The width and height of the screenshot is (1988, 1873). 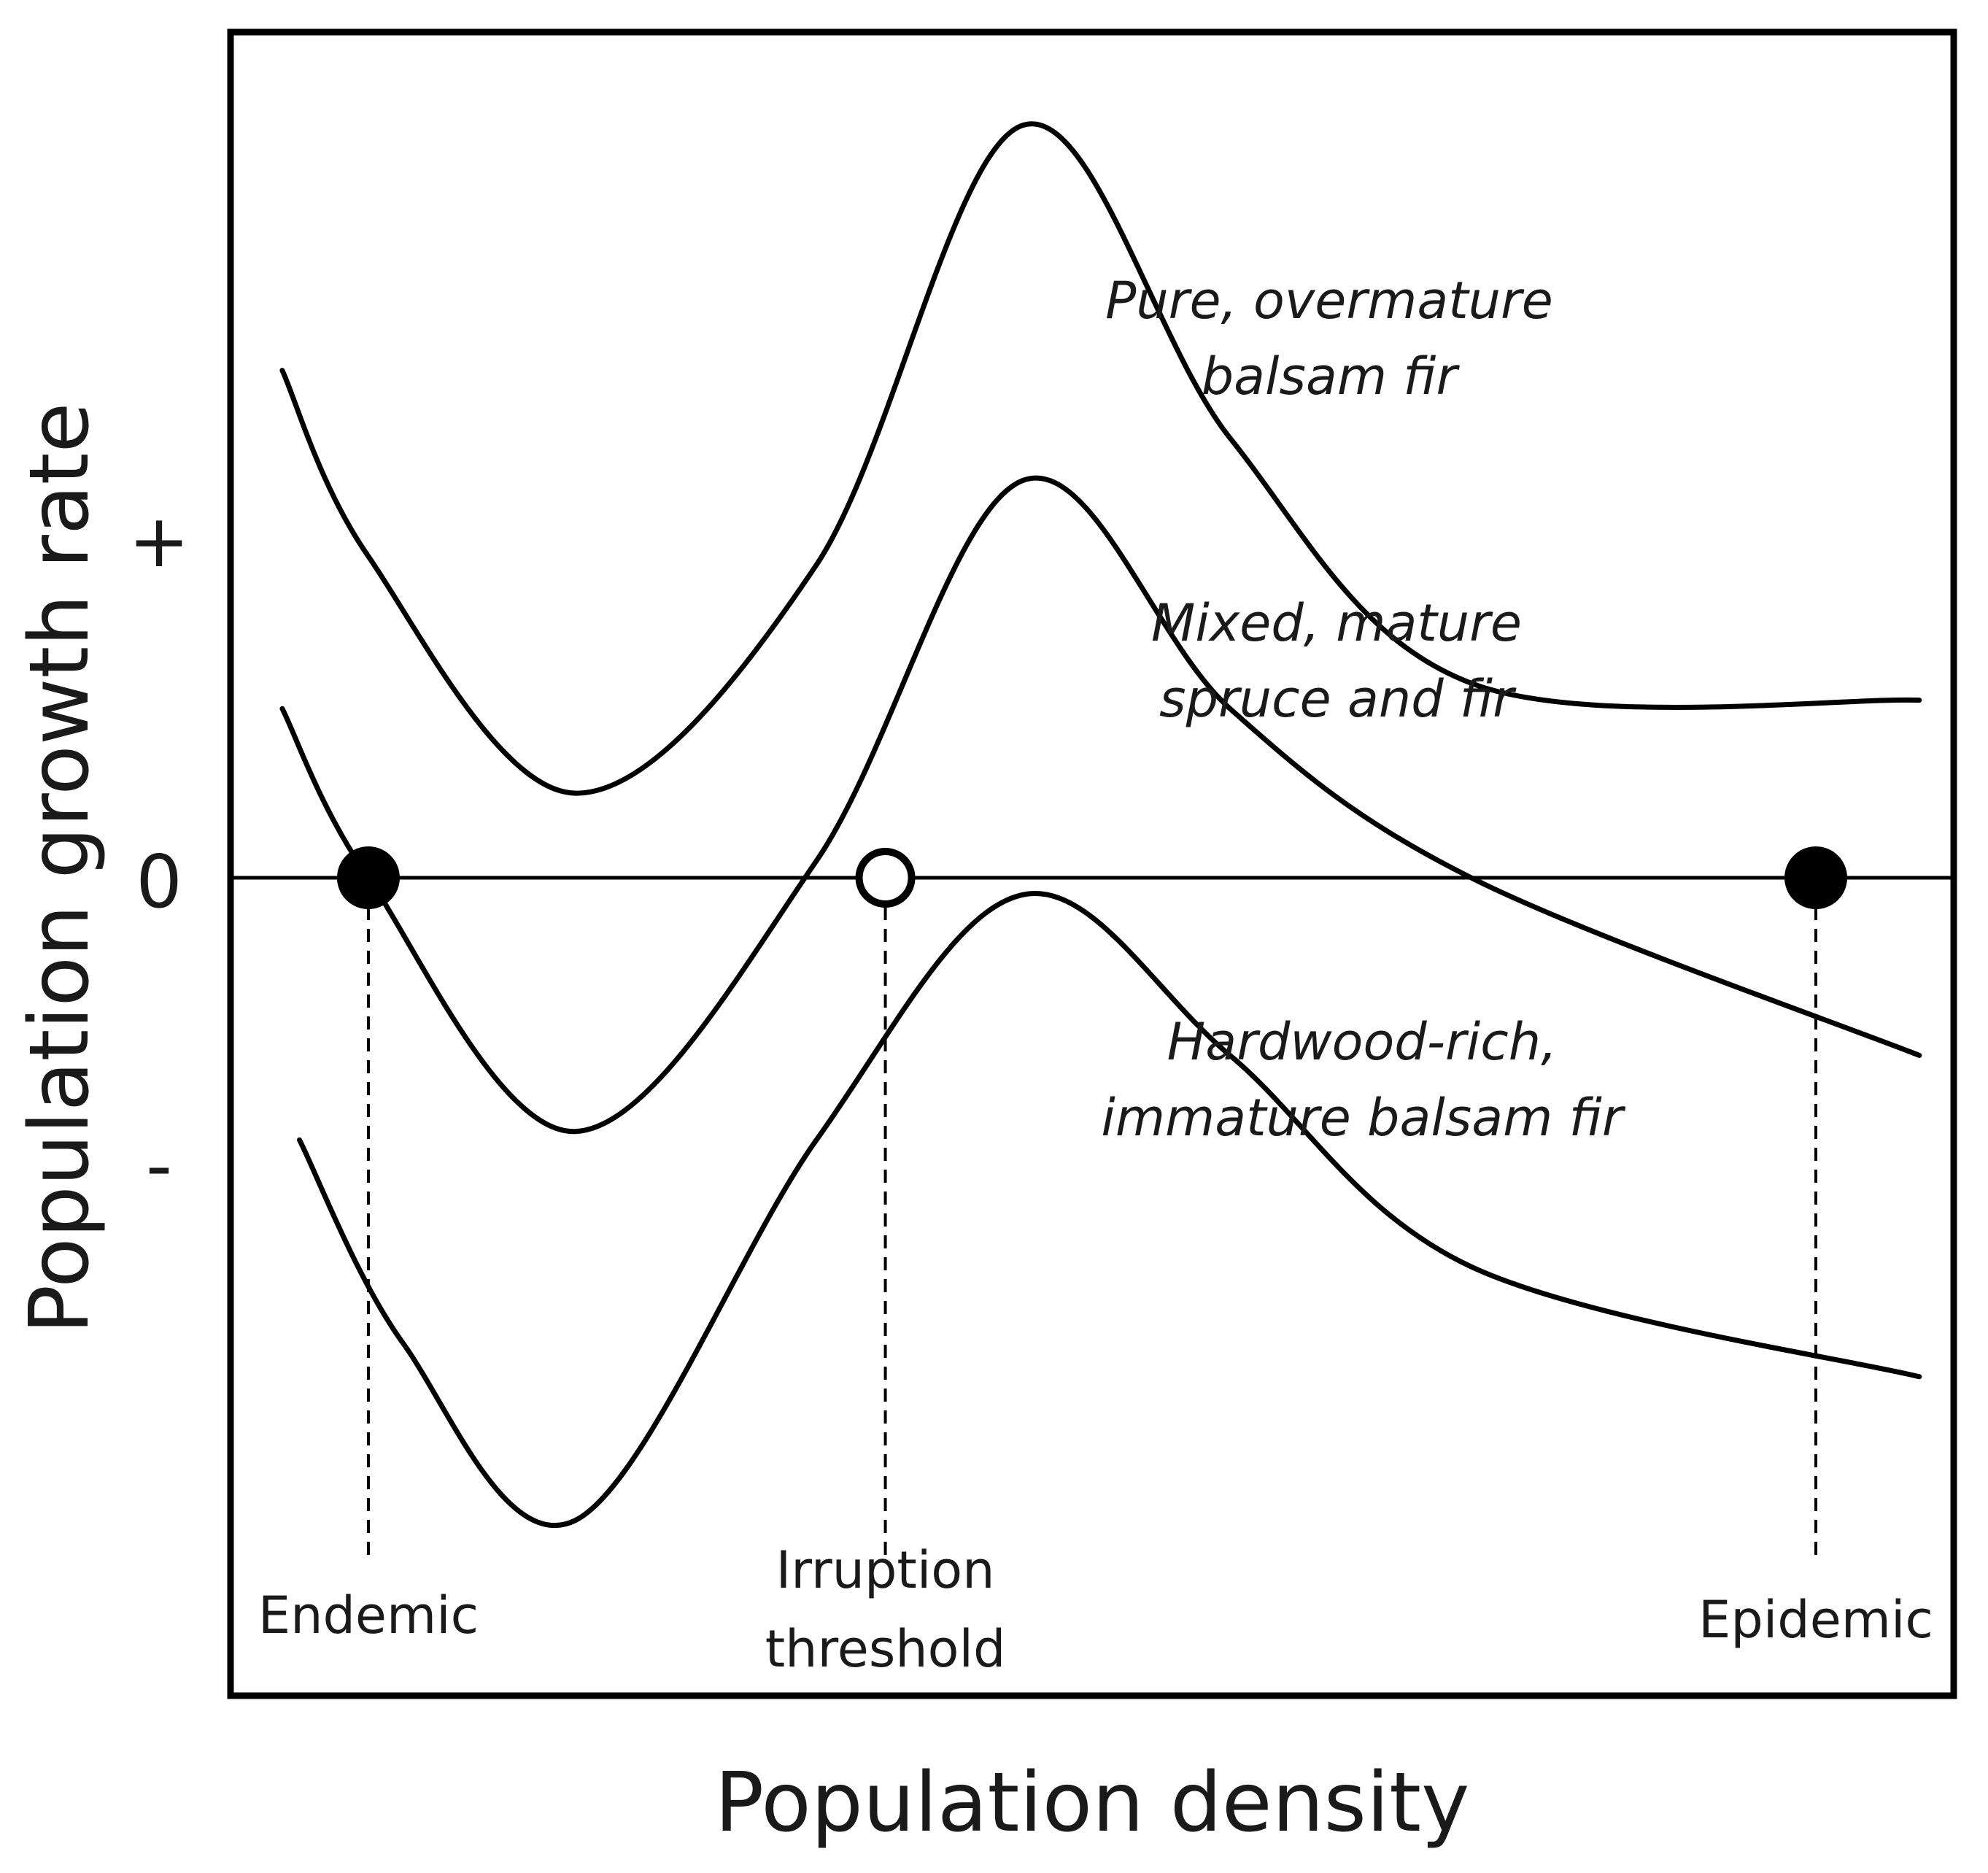 I want to click on series-label-2-line-2: spruce and fir, so click(x=1338, y=699).